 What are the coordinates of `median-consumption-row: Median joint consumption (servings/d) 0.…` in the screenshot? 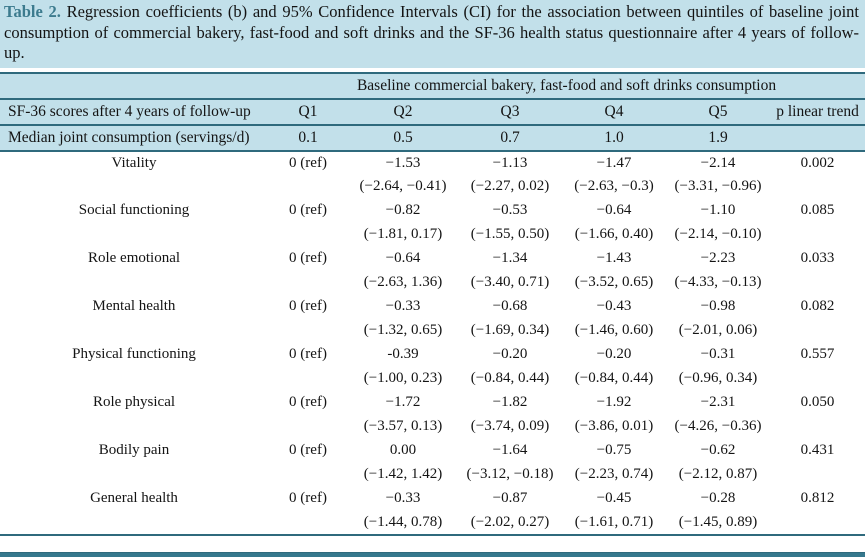 It's located at (432, 137).